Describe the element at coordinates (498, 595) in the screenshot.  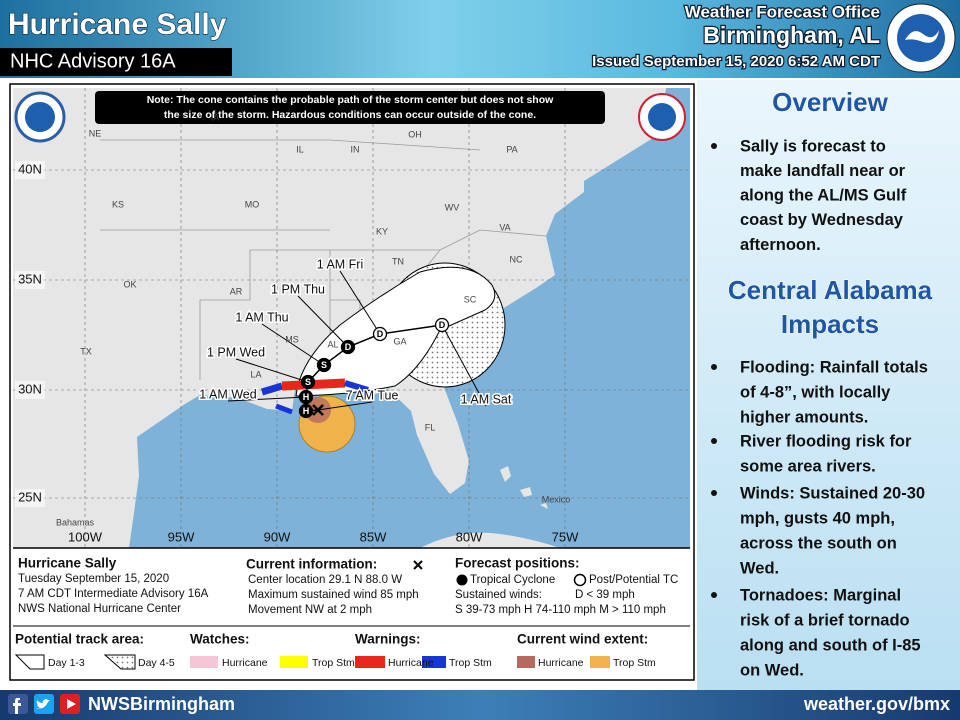
I see `legend-sustained: Sustained winds:` at that location.